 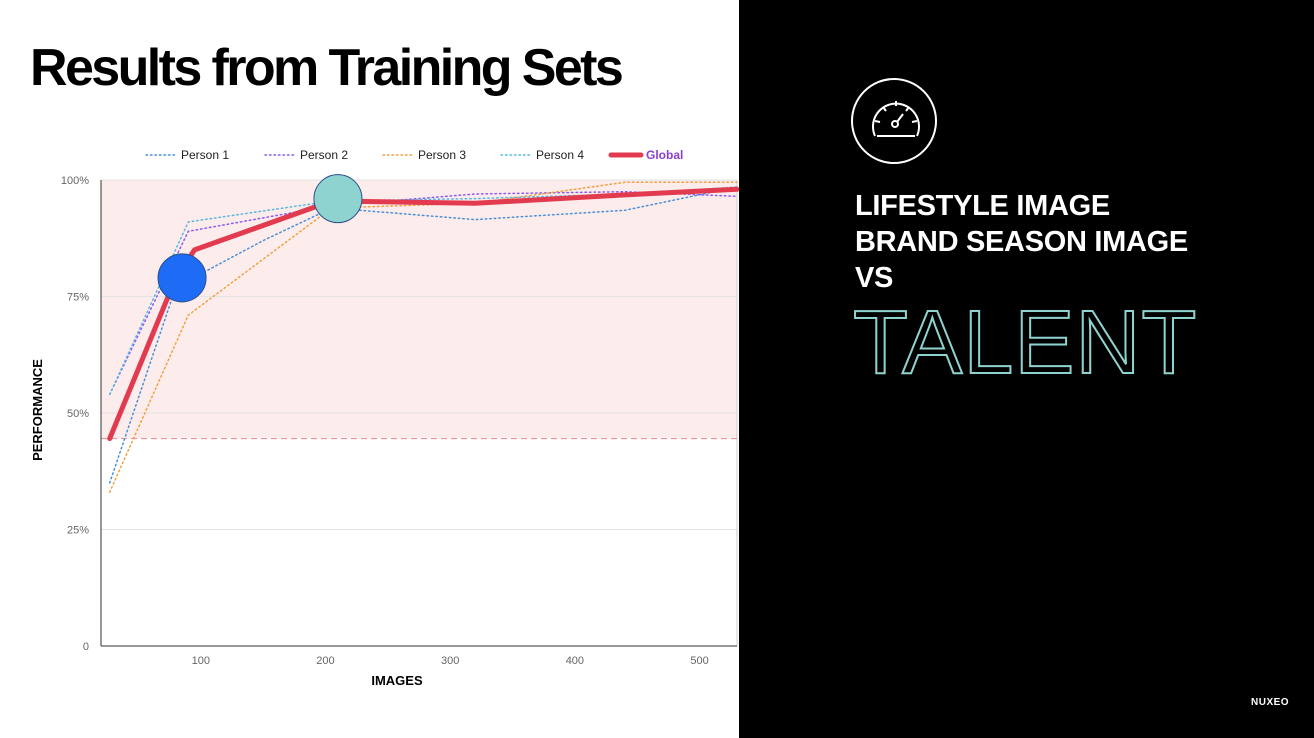 I want to click on headline: LIFESTYLE IMAGE BRAND SEASON IMAGE VS, so click(x=1021, y=242).